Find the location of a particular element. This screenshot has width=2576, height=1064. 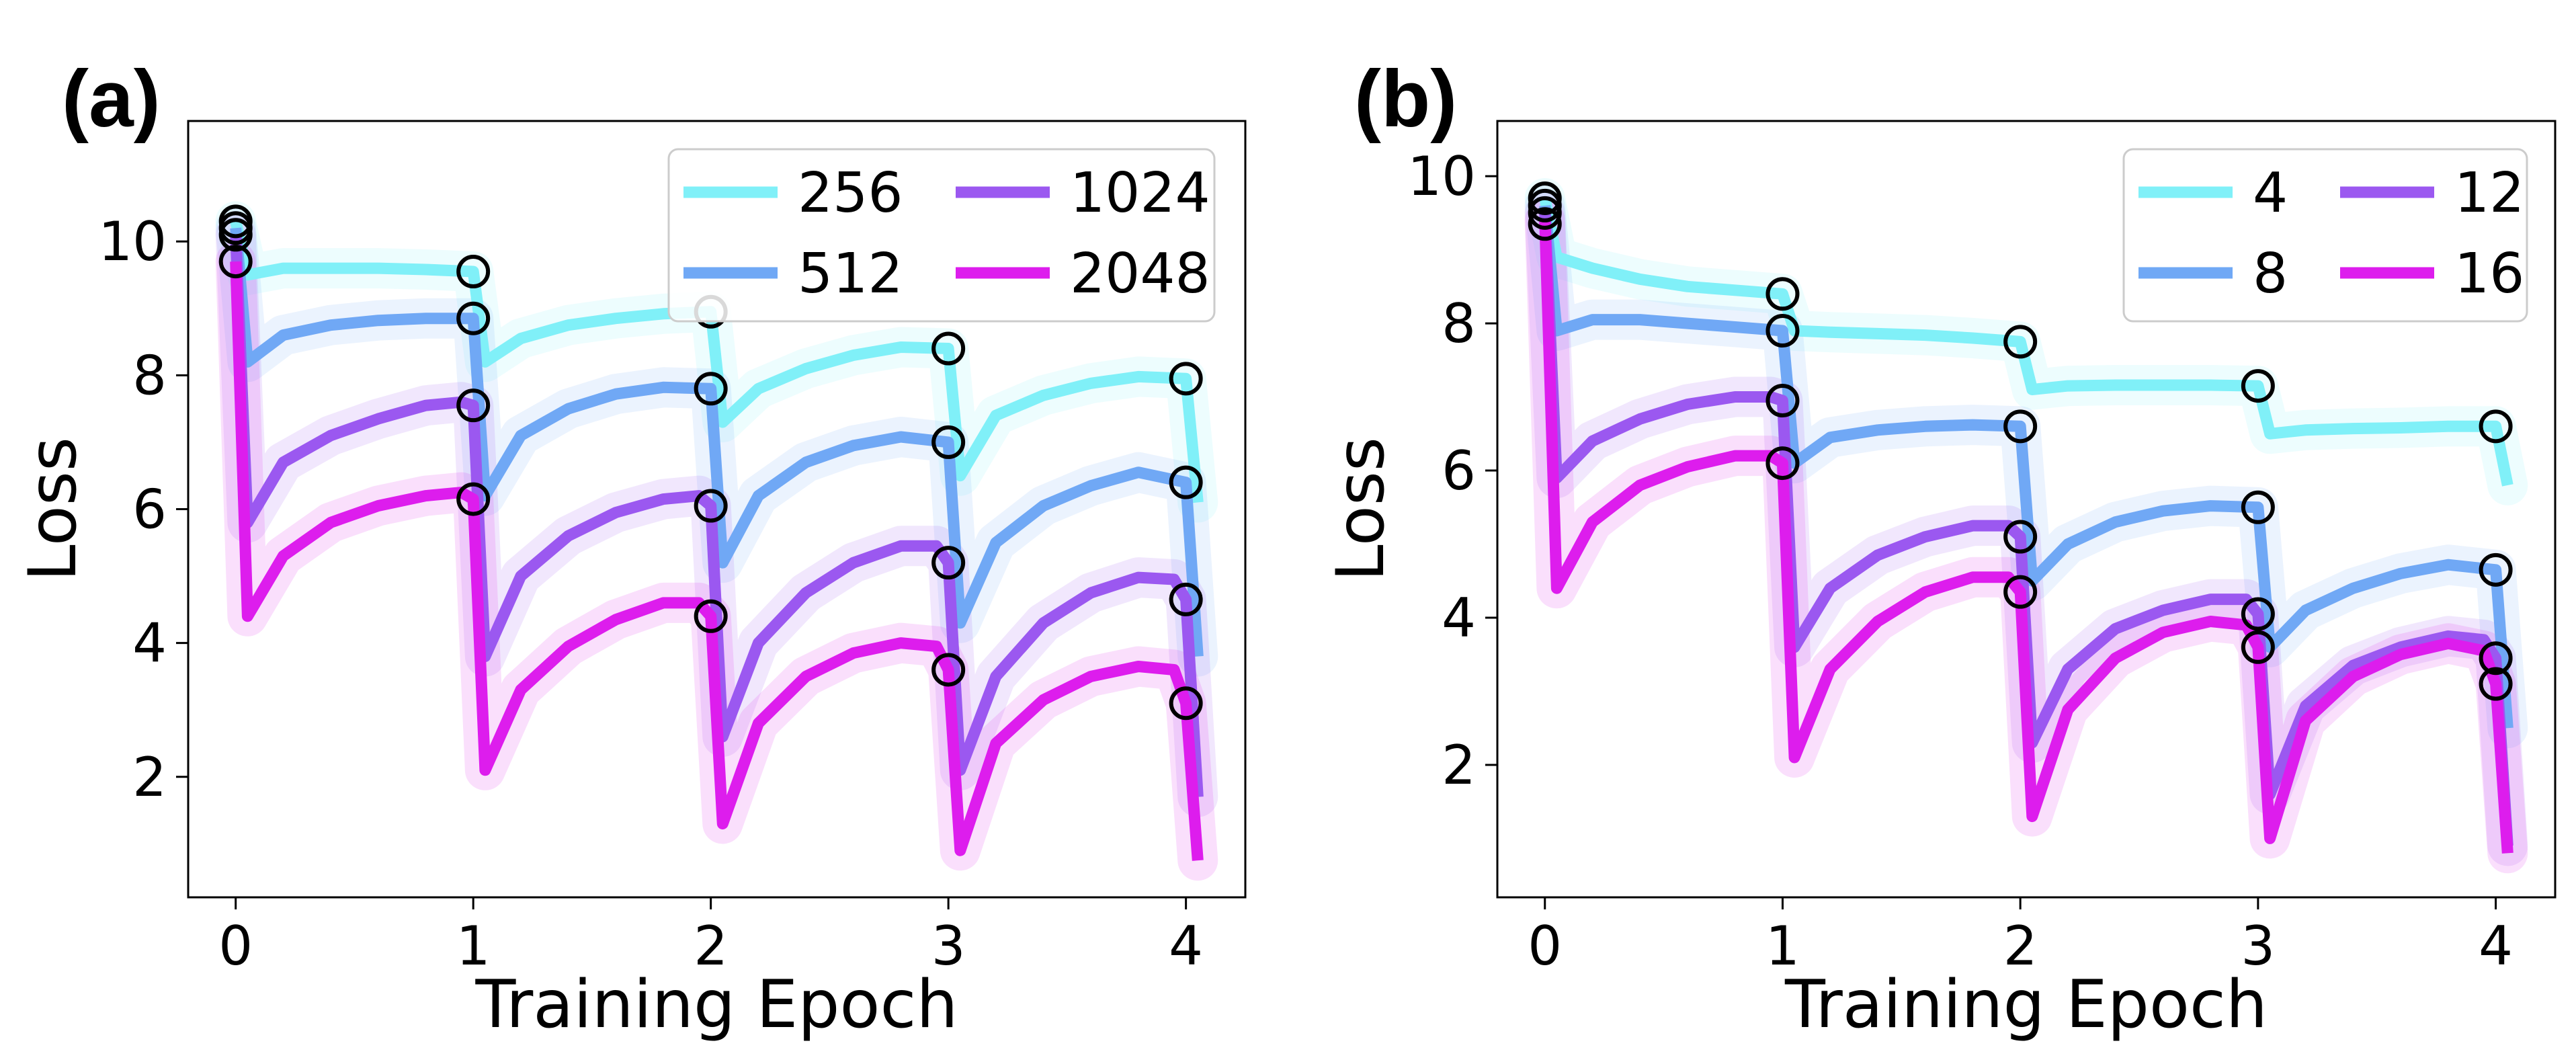

legend-label: 512 is located at coordinates (850, 274).